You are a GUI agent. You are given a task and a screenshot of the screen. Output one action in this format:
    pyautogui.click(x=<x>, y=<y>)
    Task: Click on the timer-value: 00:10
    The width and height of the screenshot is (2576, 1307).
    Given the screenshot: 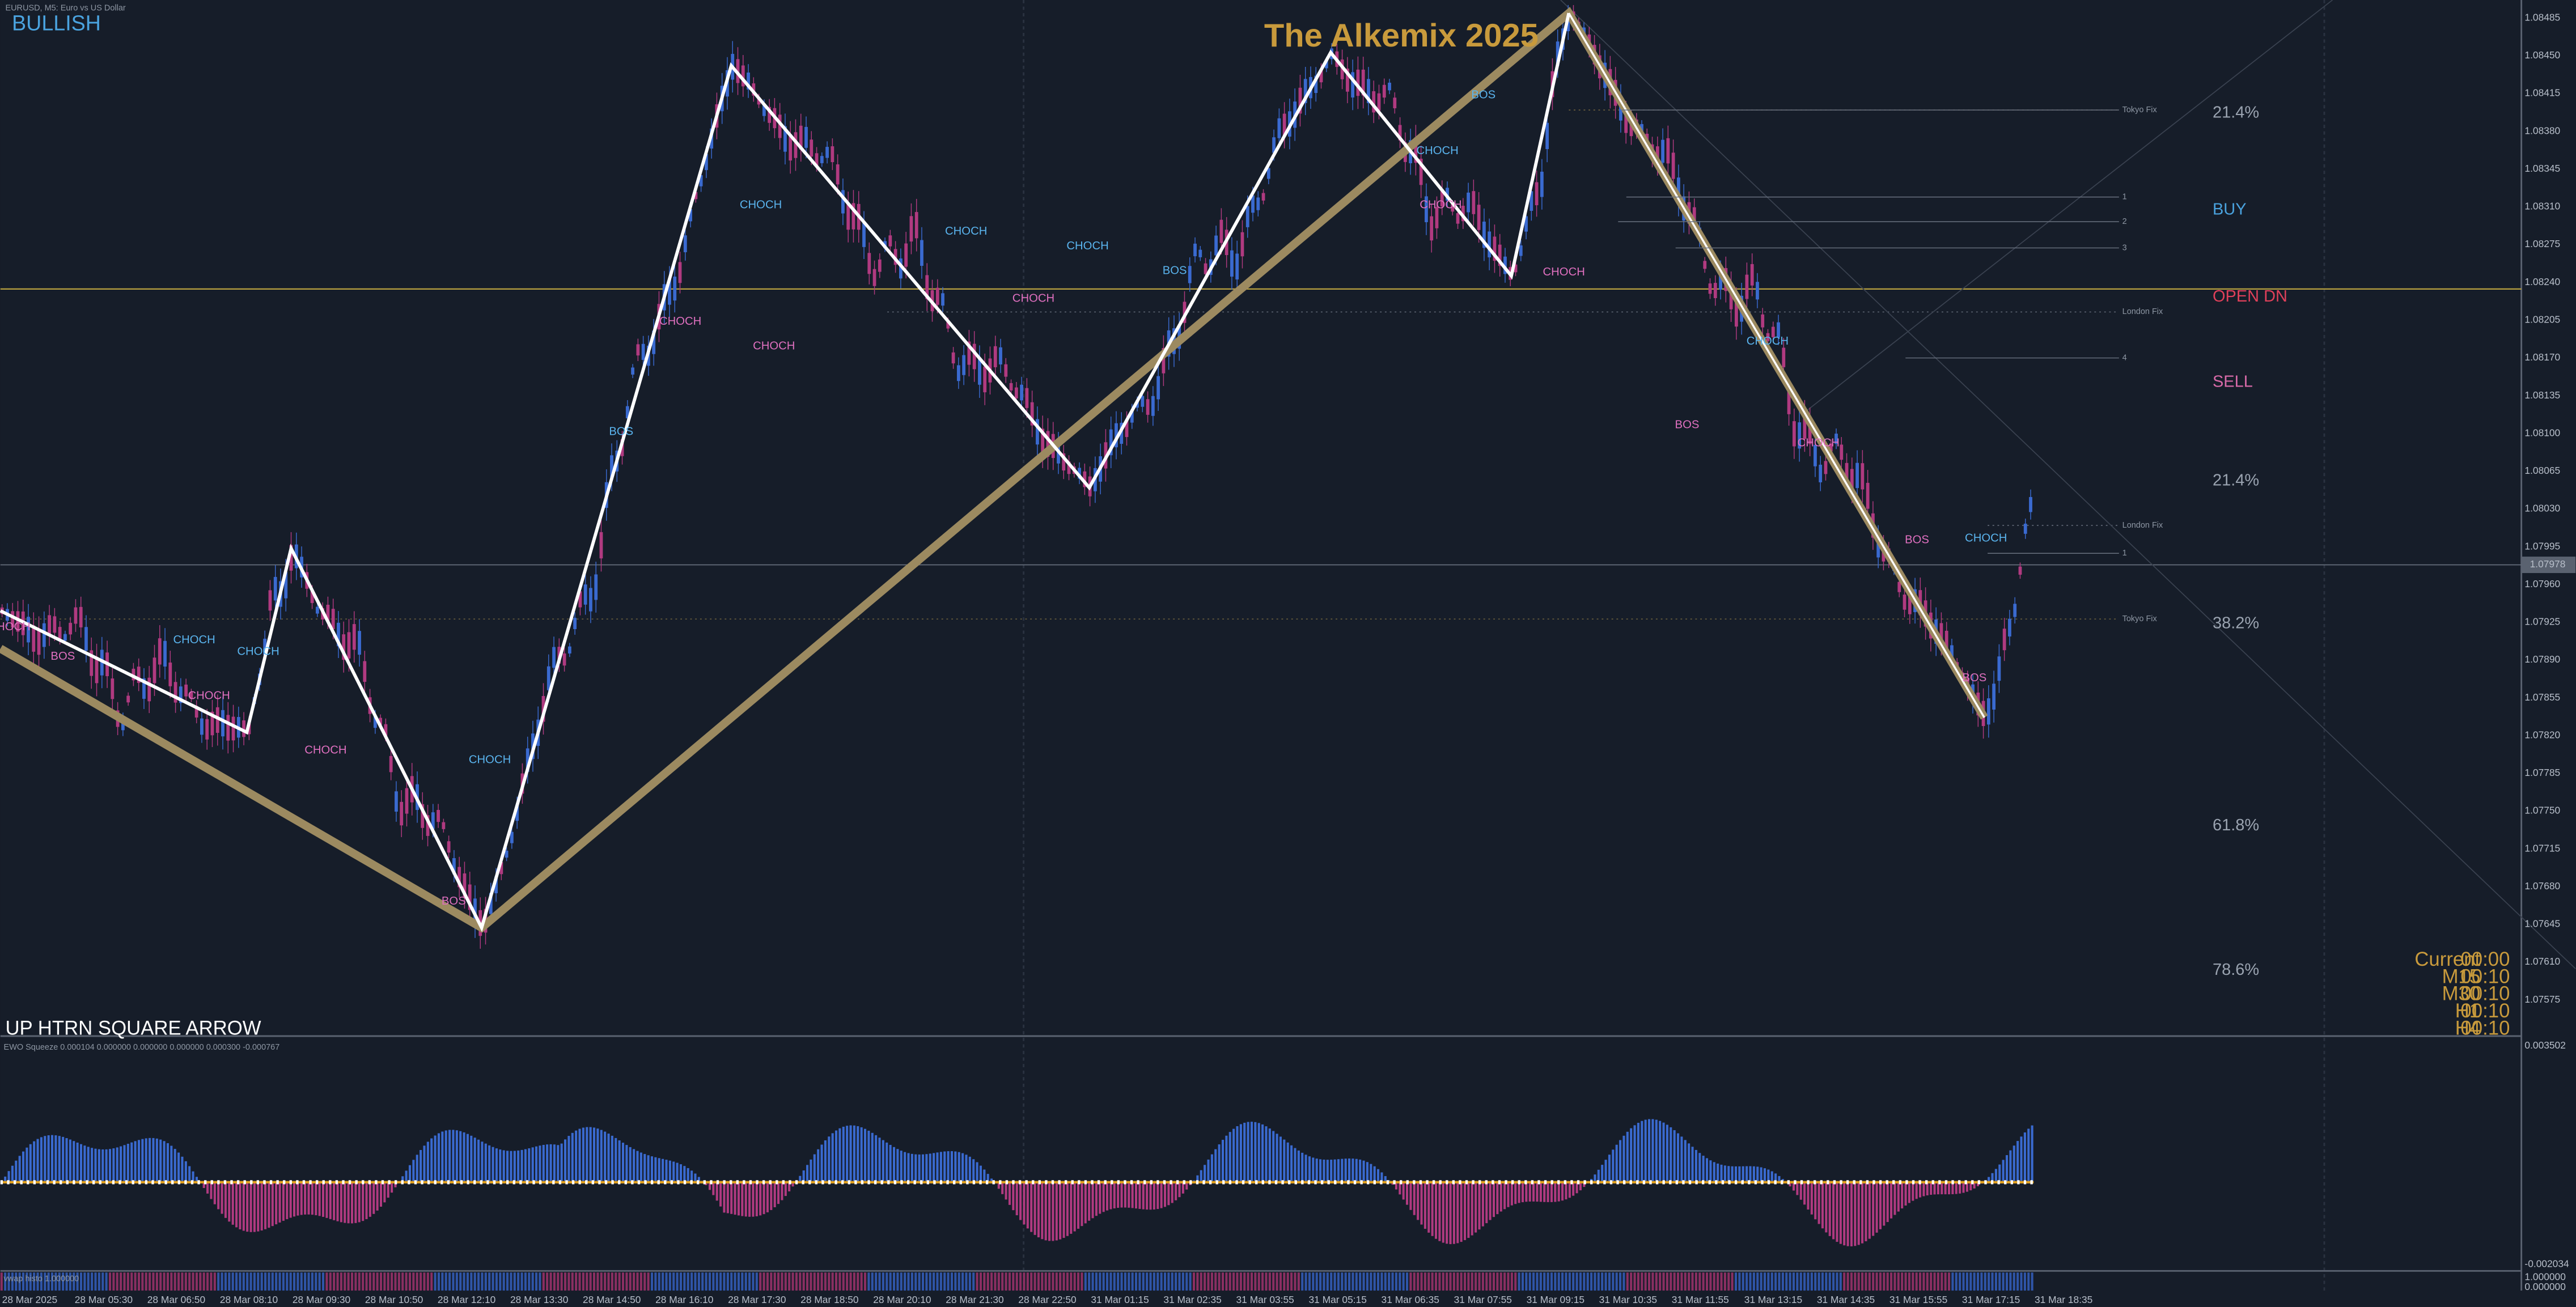 What is the action you would take?
    pyautogui.click(x=2485, y=1011)
    